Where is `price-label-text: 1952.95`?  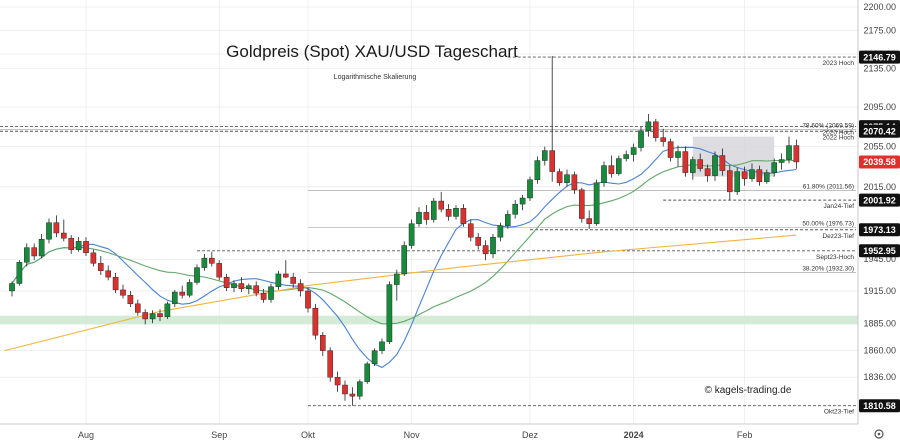
price-label-text: 1952.95 is located at coordinates (879, 251).